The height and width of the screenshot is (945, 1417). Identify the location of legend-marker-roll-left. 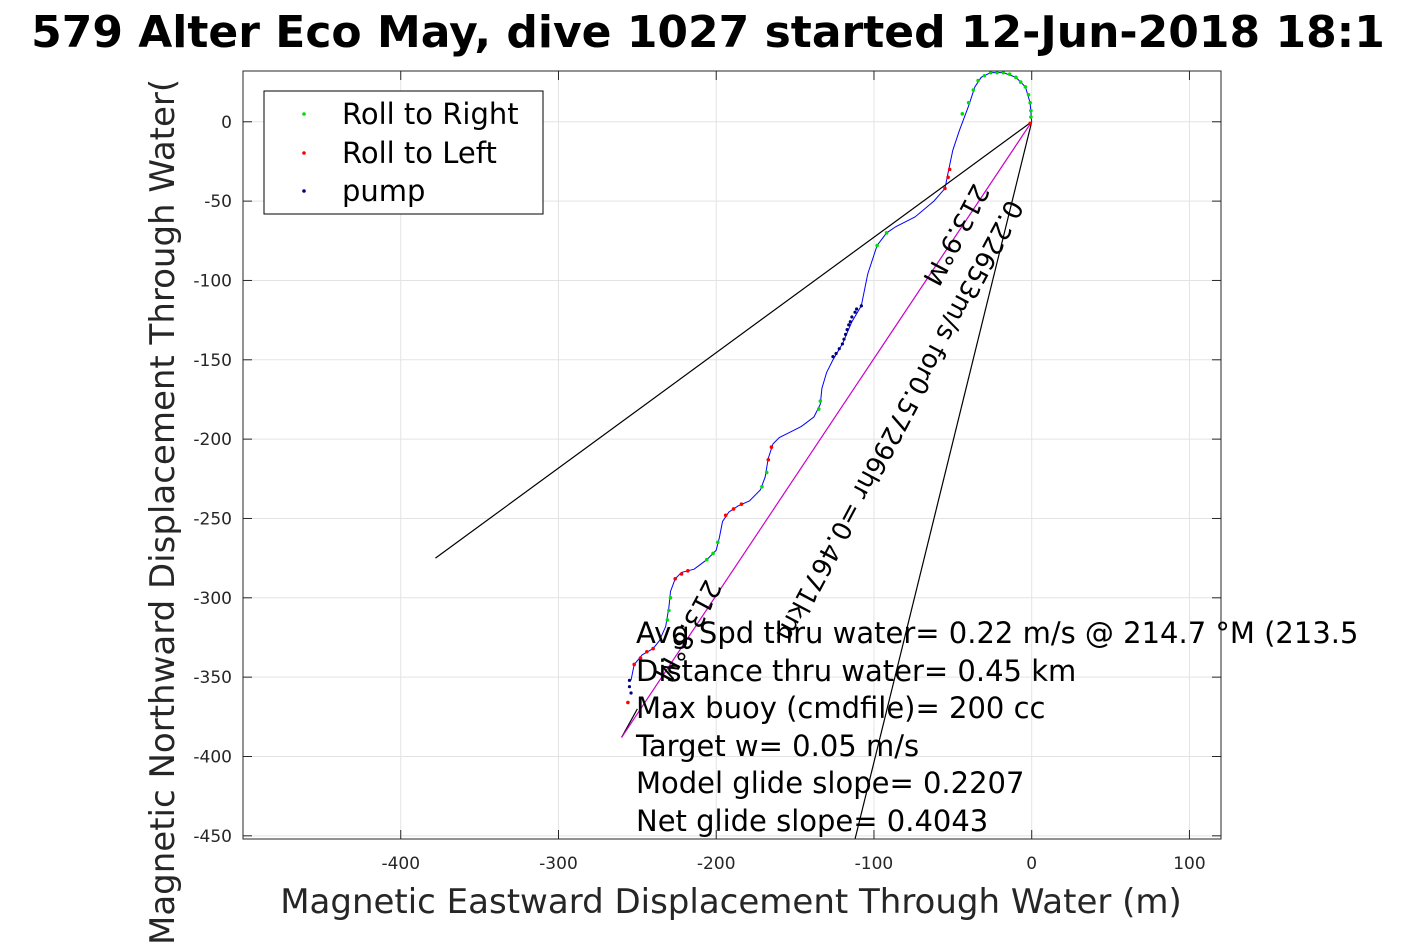
(304, 153).